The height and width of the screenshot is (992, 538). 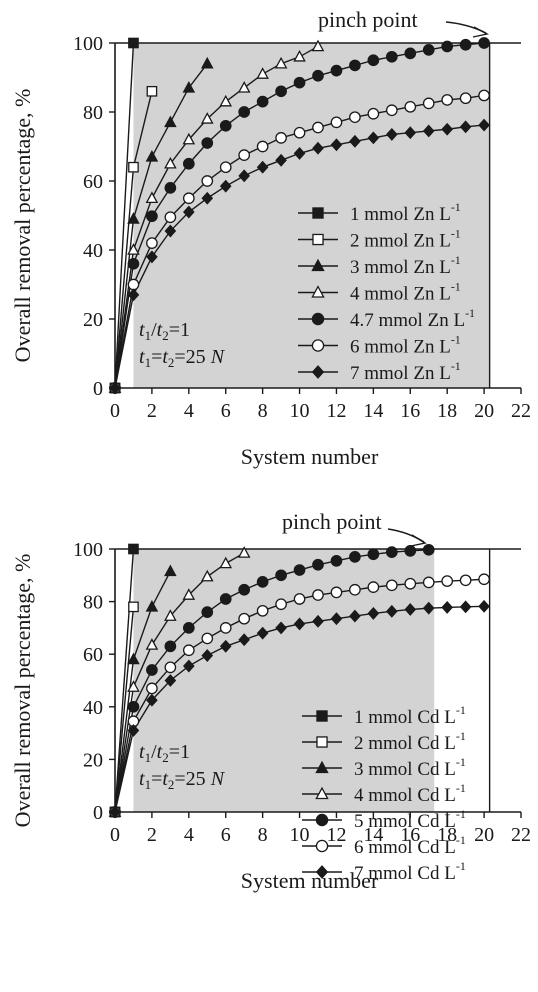 What do you see at coordinates (300, 411) in the screenshot?
I see `x-tick-label-10: 10` at bounding box center [300, 411].